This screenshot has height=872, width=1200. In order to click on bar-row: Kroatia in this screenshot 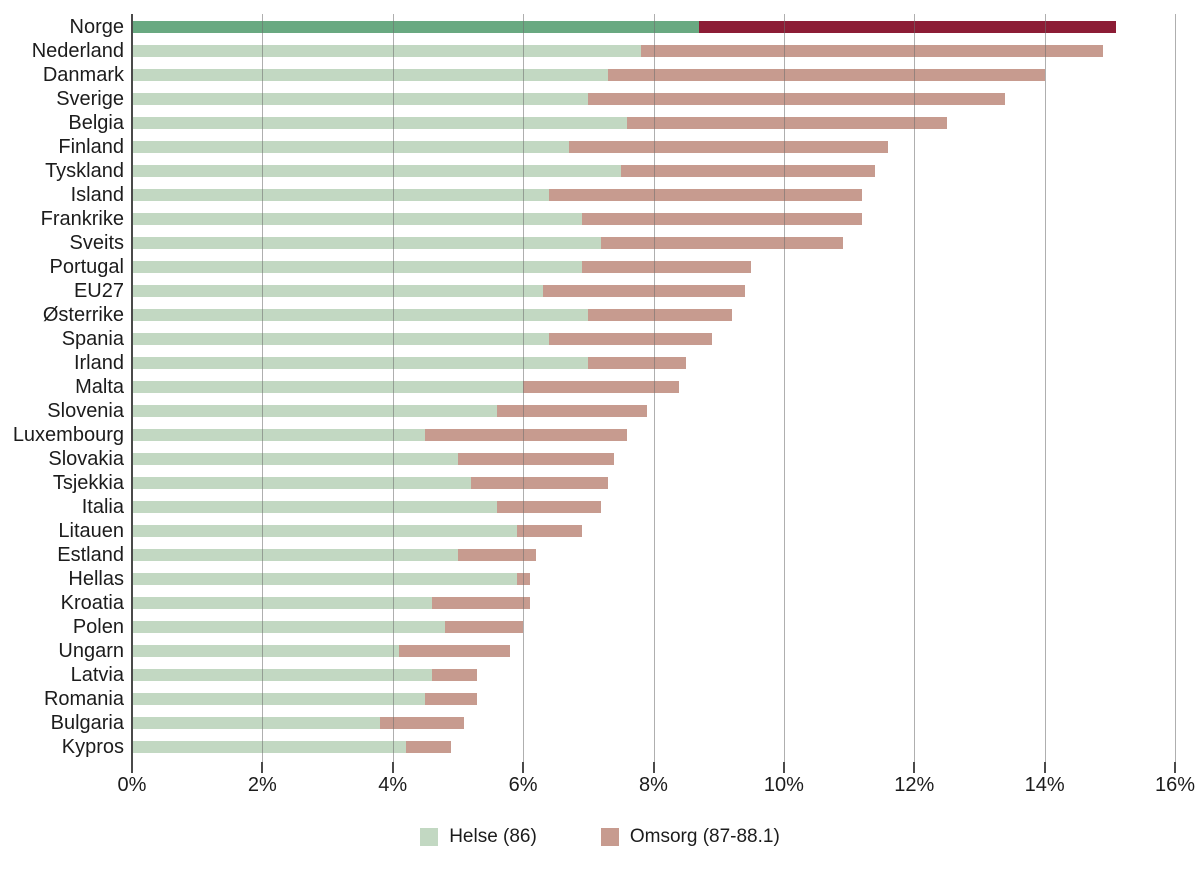, I will do `click(600, 603)`.